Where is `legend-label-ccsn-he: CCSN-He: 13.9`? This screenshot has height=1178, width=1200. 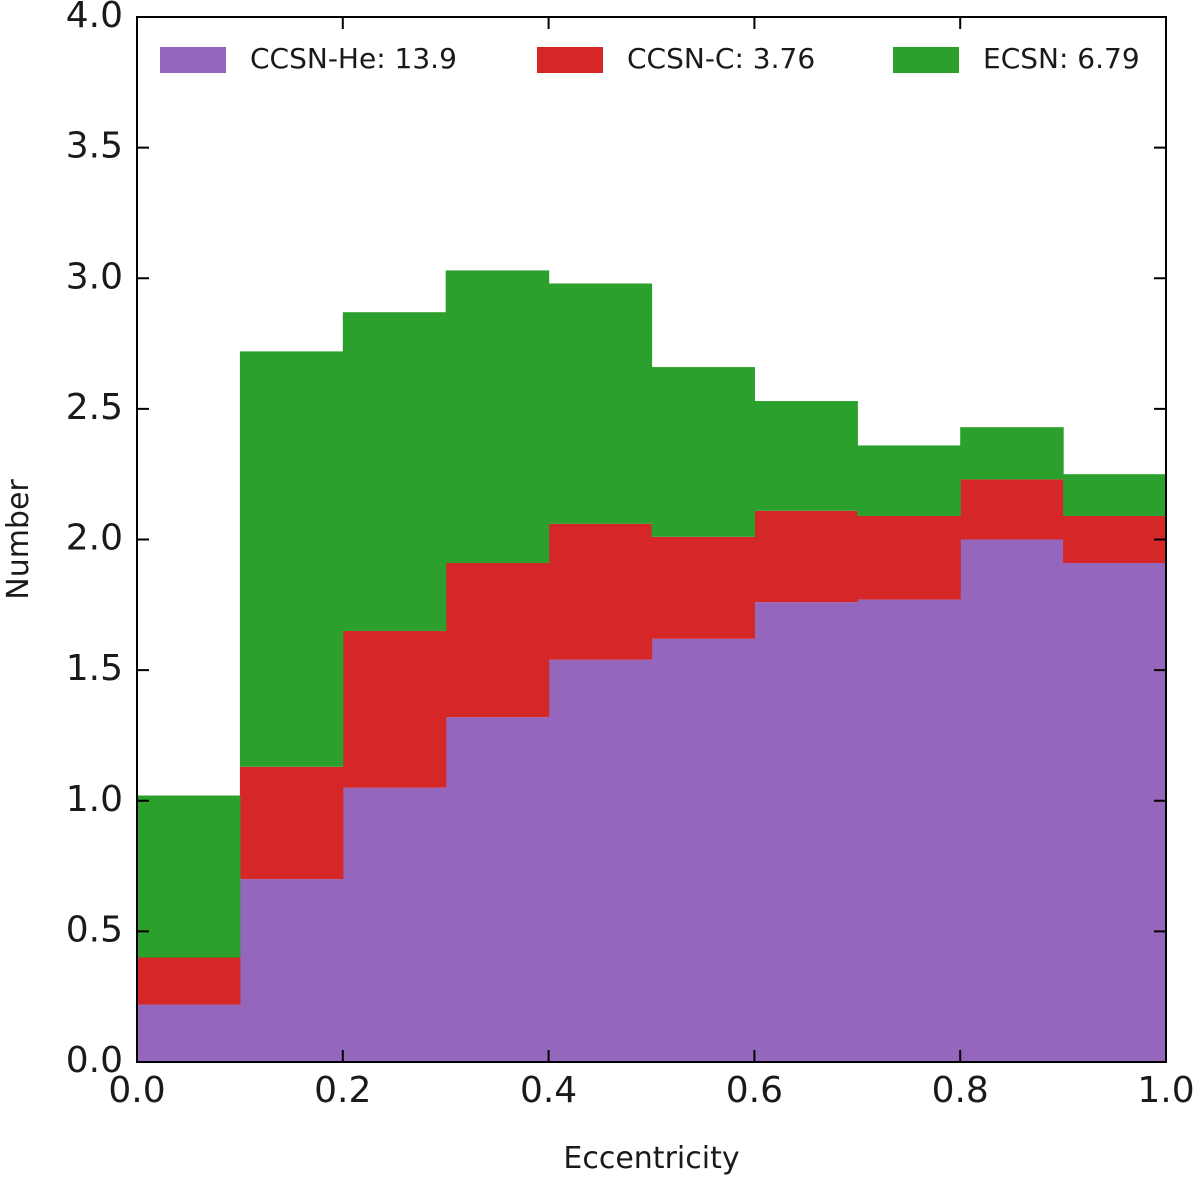 legend-label-ccsn-he: CCSN-He: 13.9 is located at coordinates (353, 58).